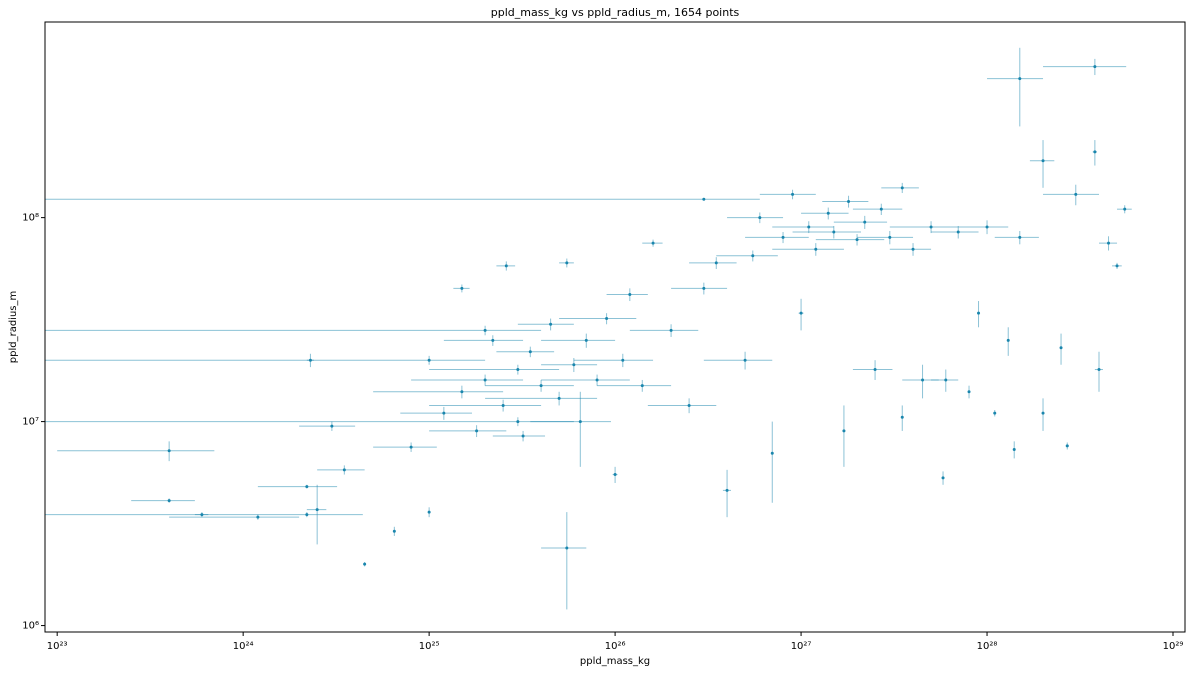 The width and height of the screenshot is (1200, 675). I want to click on y-tick-label: 10⁷, so click(30, 422).